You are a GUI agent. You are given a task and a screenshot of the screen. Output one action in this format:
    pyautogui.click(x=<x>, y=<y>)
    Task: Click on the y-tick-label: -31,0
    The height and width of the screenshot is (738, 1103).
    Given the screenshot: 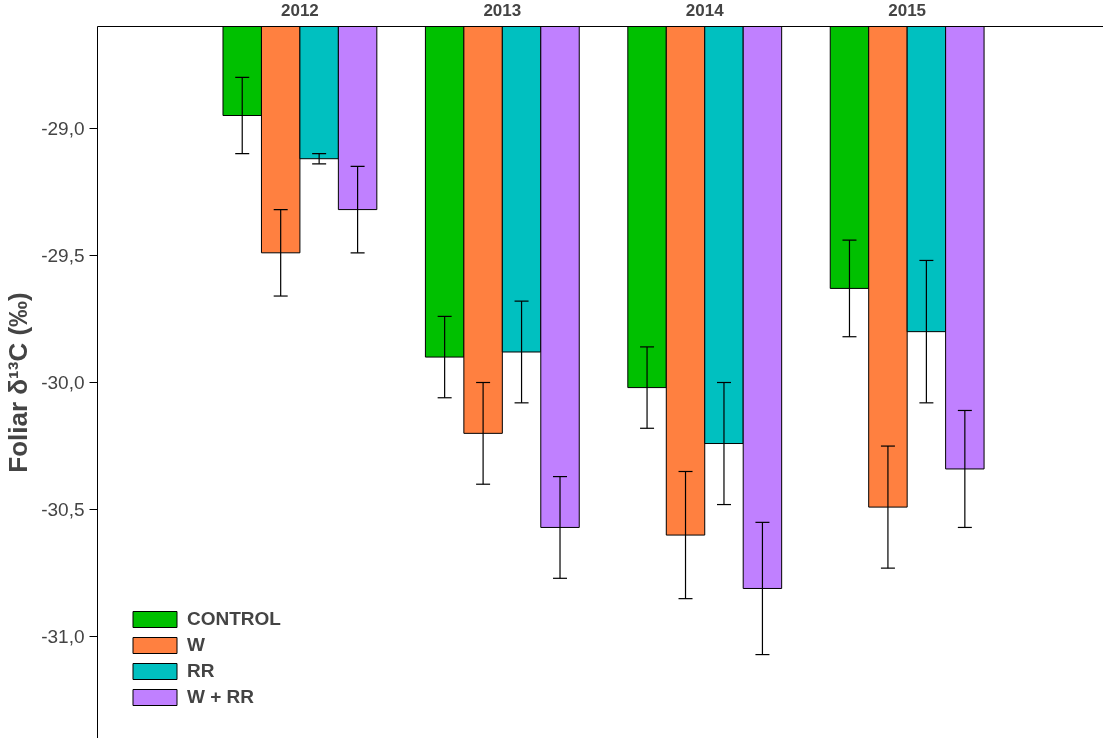 What is the action you would take?
    pyautogui.click(x=63, y=637)
    